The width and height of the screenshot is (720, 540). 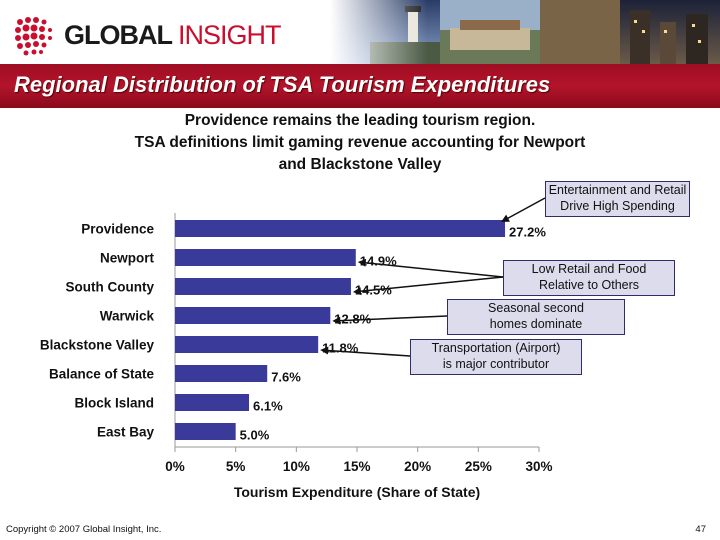 What do you see at coordinates (236, 466) in the screenshot?
I see `x-tick-label: 5%` at bounding box center [236, 466].